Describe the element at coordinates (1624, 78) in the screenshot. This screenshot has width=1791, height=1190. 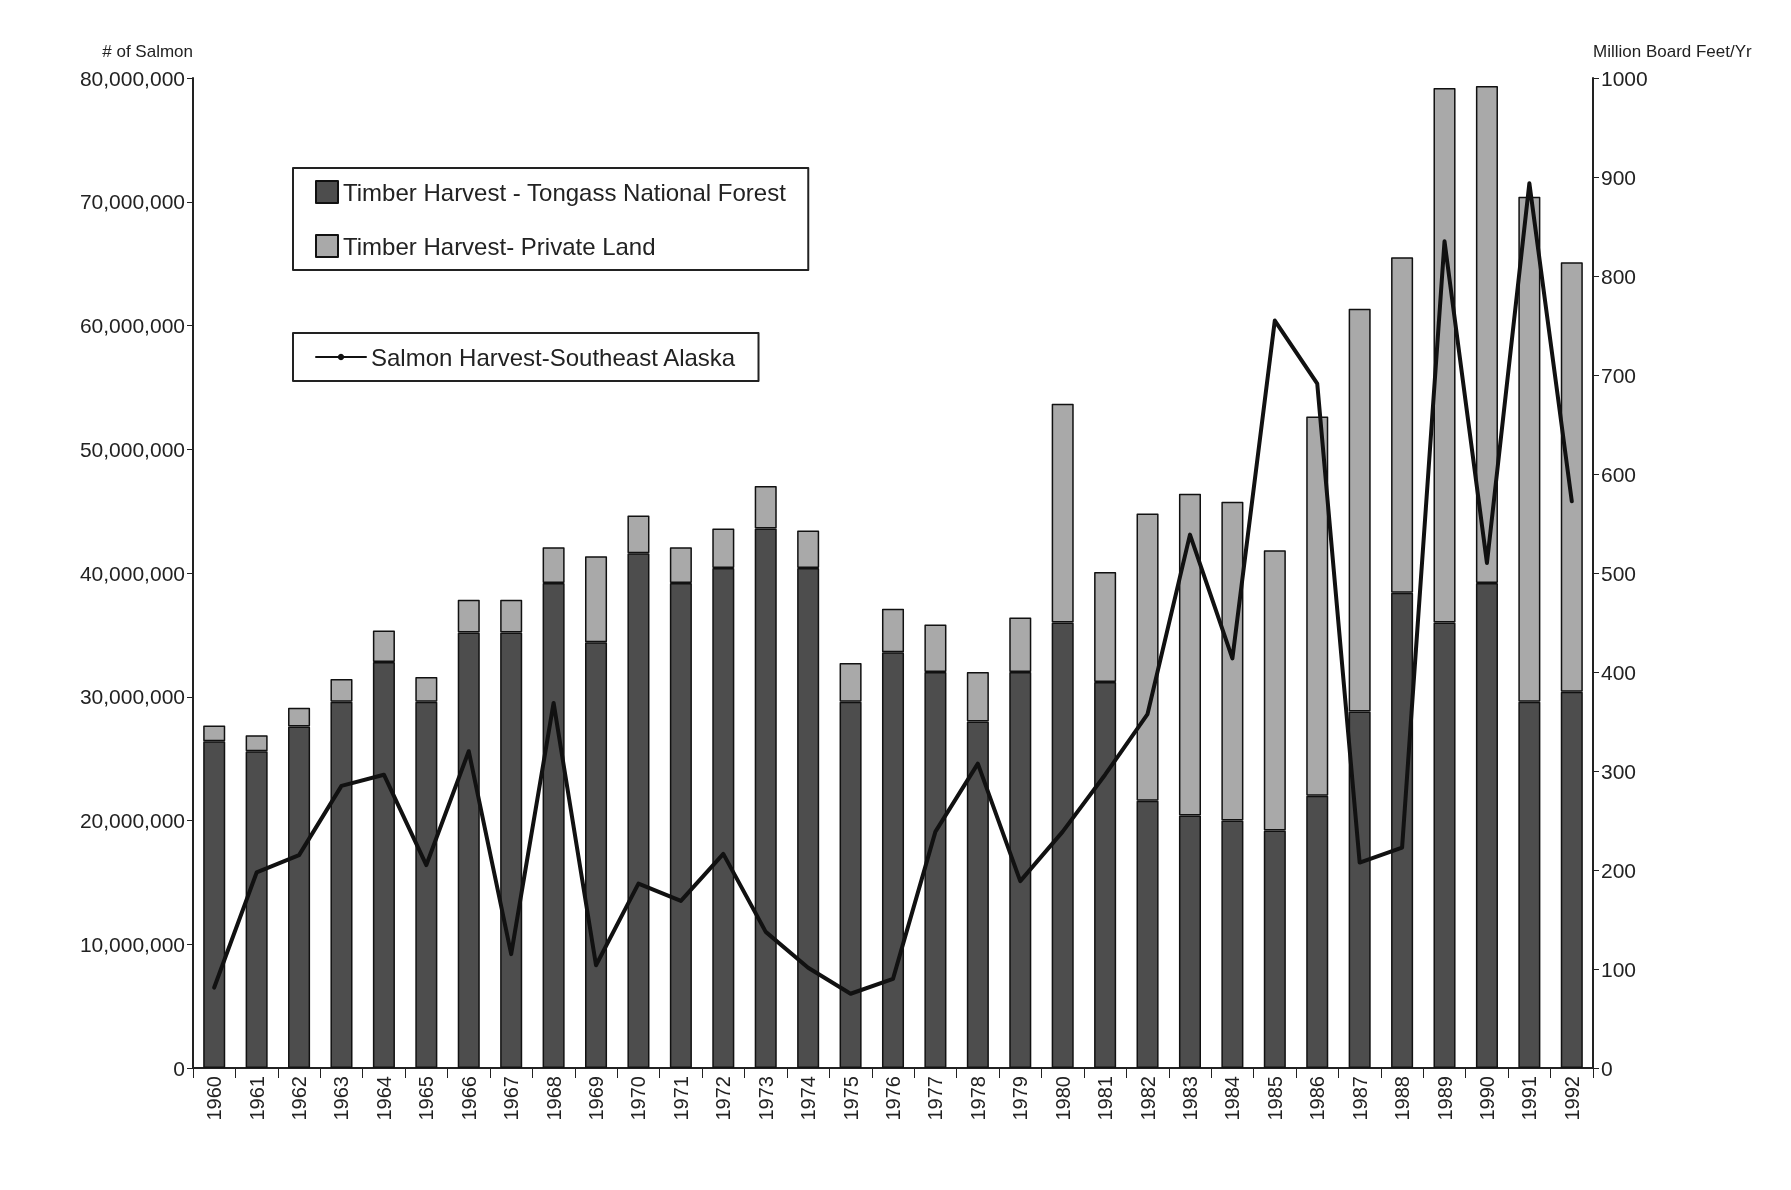
I see `y2-tick-label: 1000` at that location.